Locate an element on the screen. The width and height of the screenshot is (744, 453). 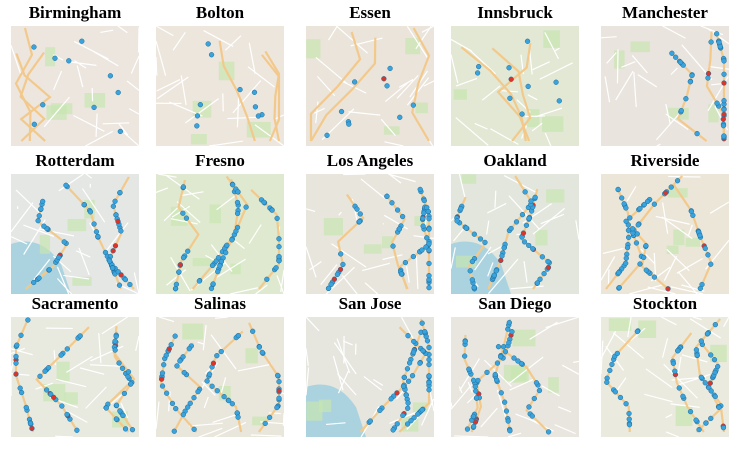
city-title: Riverside is located at coordinates (665, 160).